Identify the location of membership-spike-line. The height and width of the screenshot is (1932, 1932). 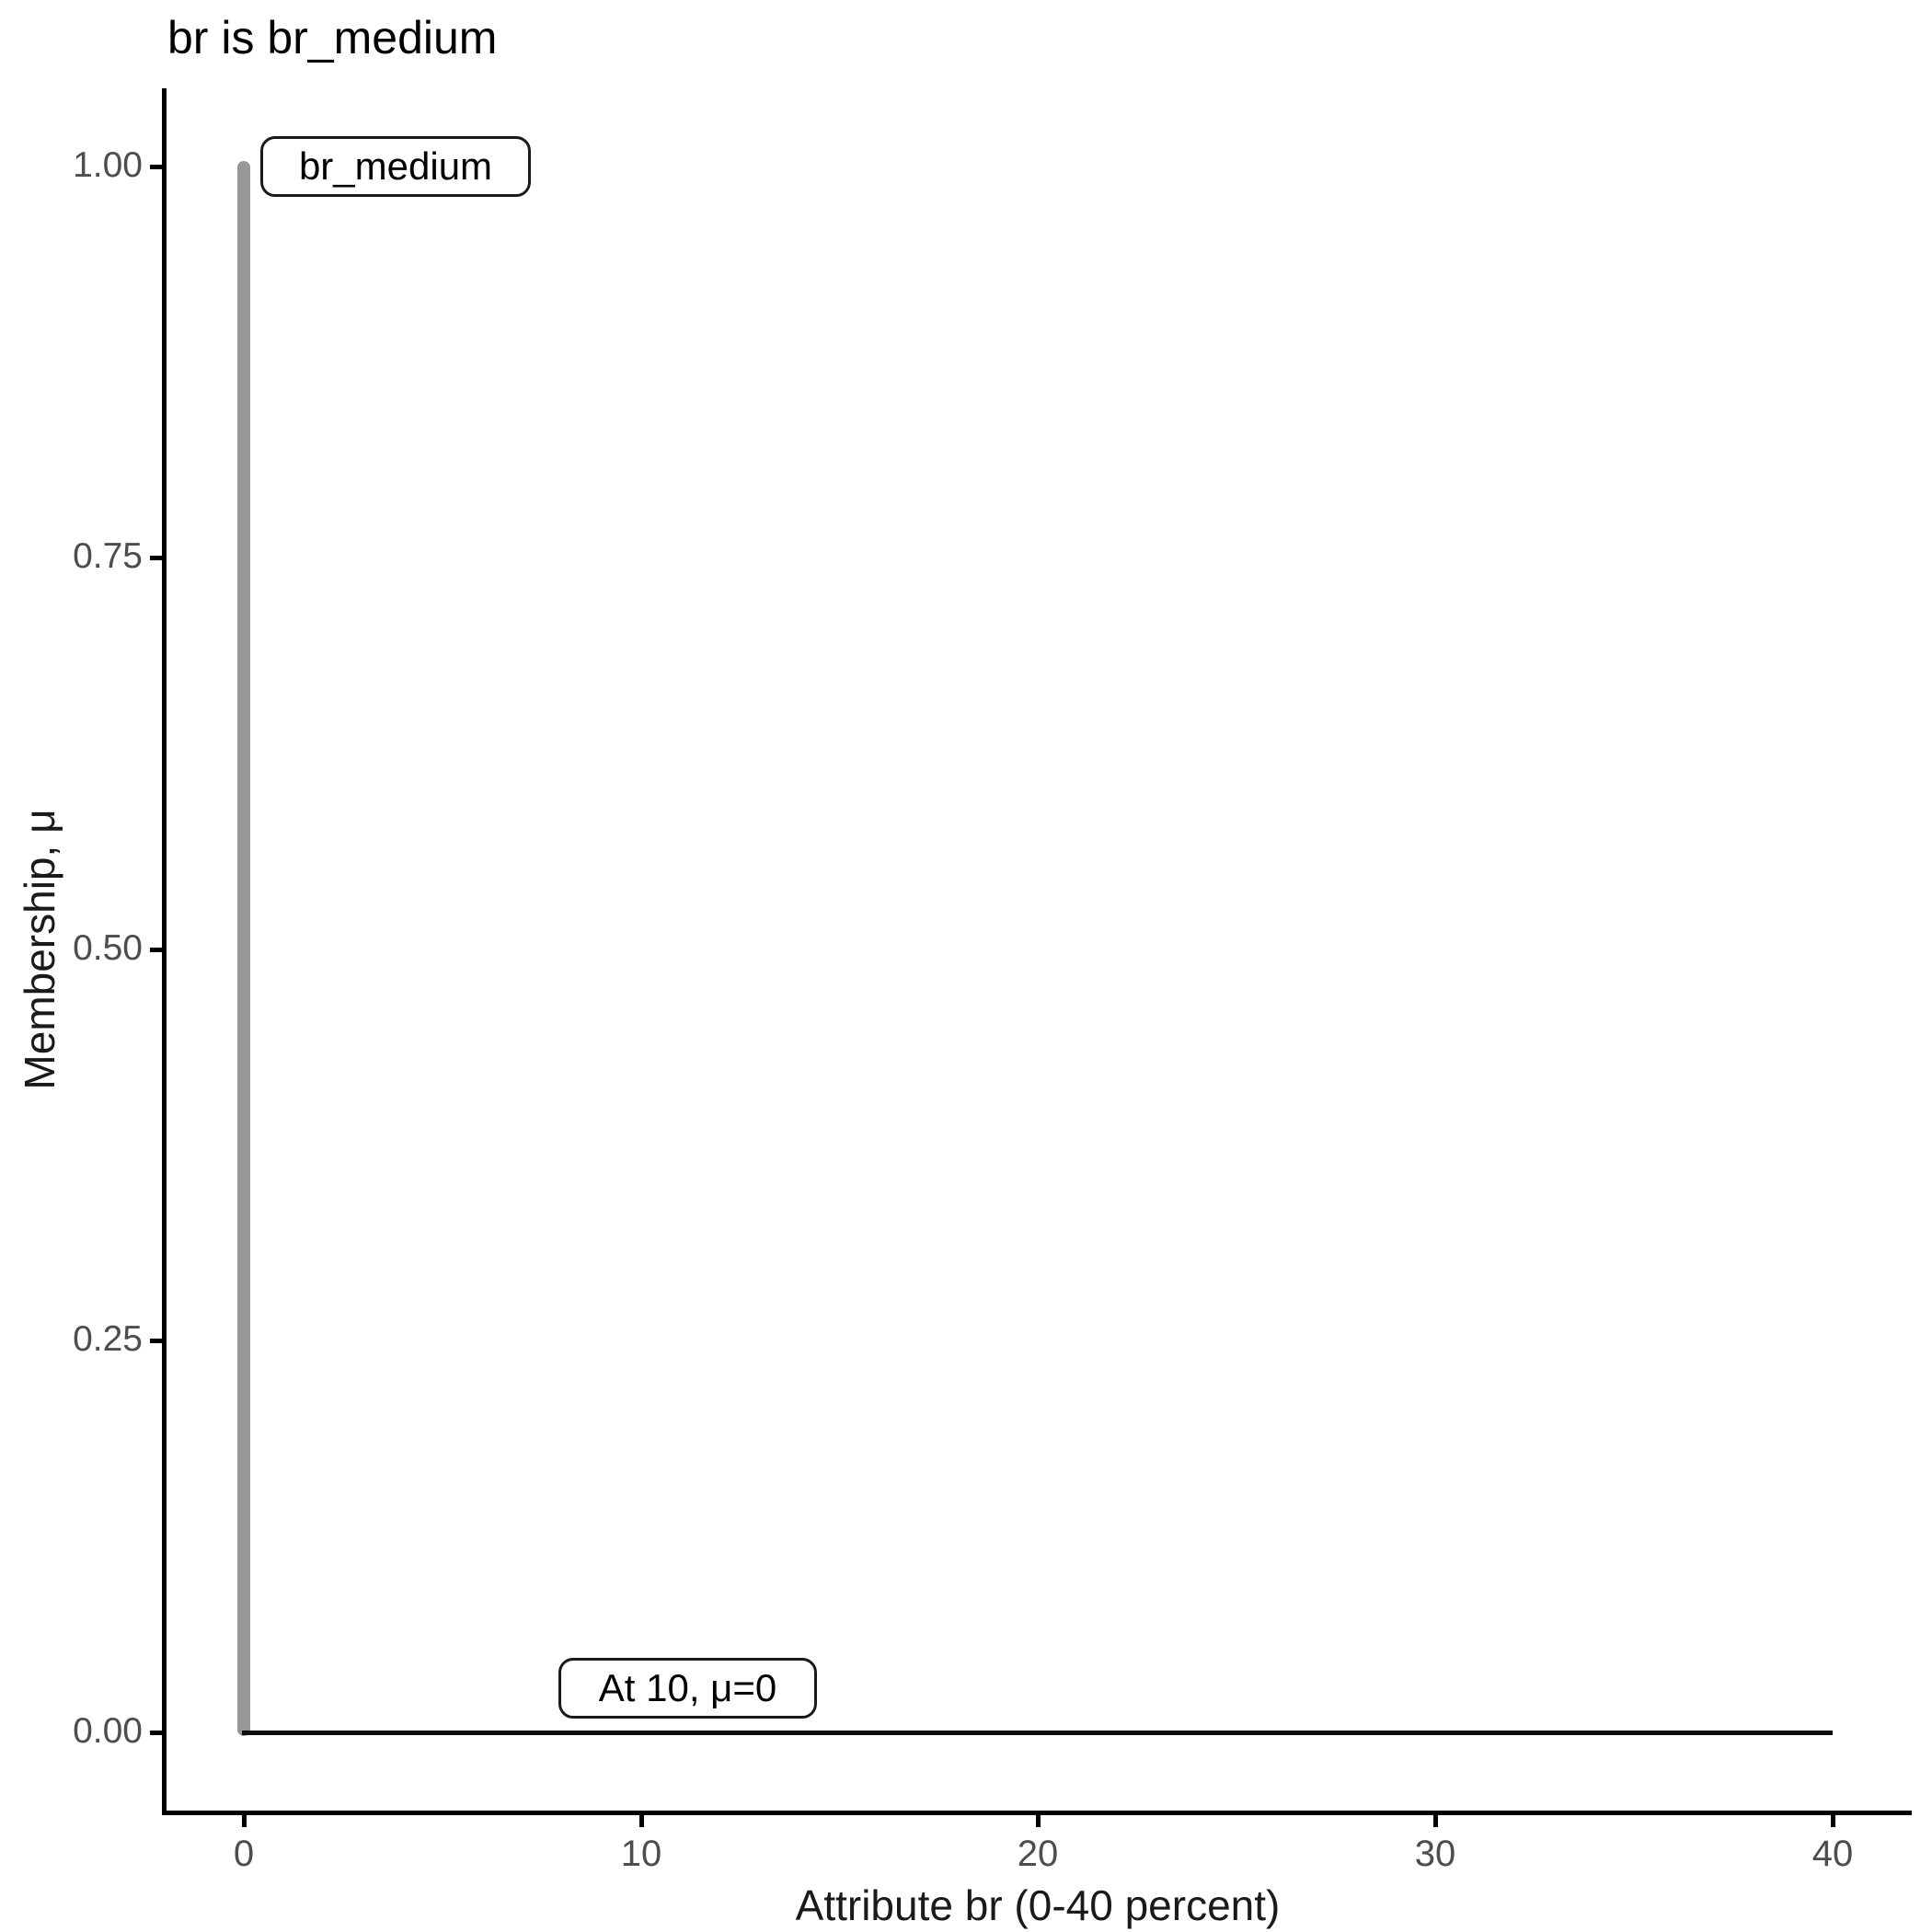
(243, 949).